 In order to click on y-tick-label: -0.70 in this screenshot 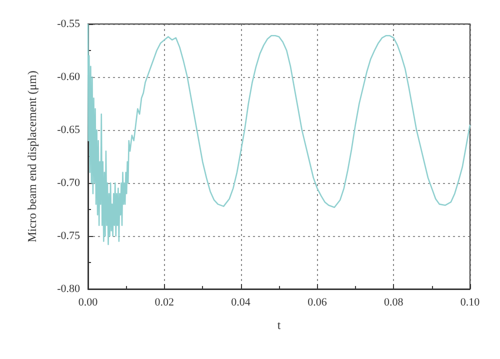, I will do `click(68, 183)`.